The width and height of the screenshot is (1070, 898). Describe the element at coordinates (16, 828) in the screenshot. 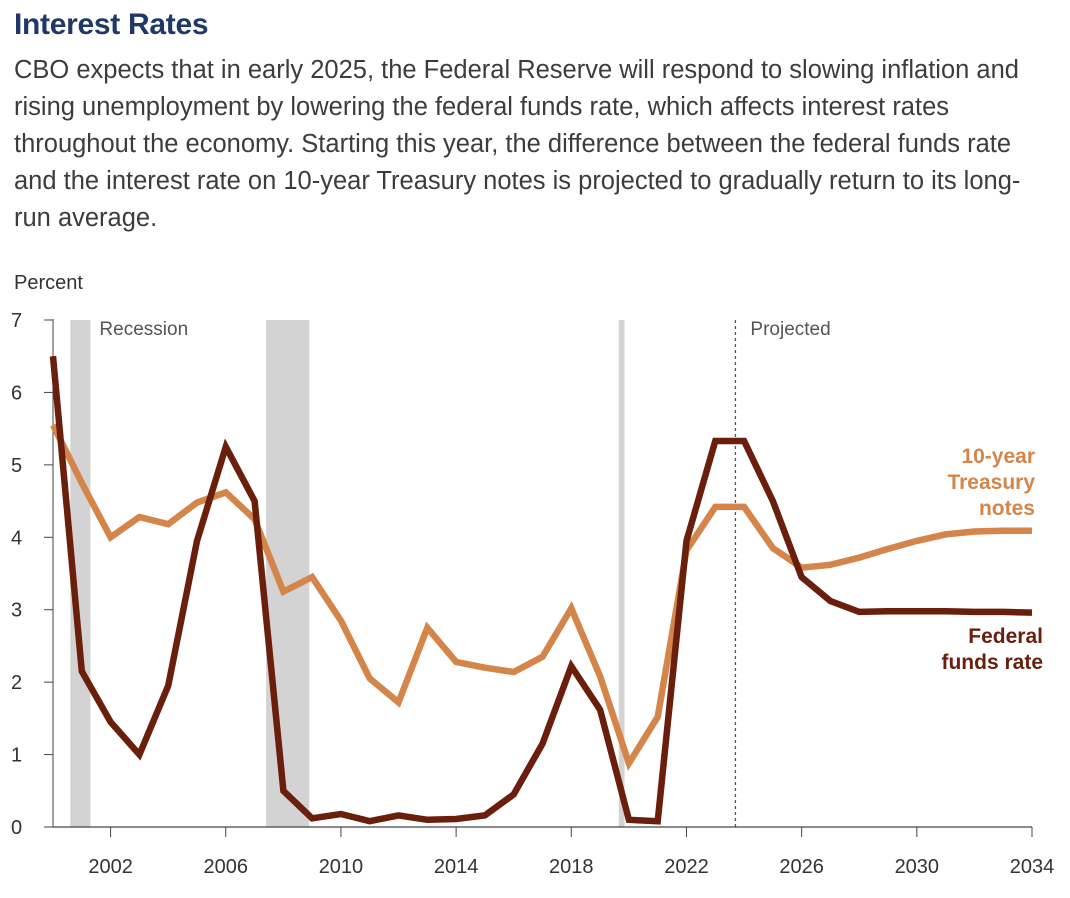

I see `y-tick-label: 0` at that location.